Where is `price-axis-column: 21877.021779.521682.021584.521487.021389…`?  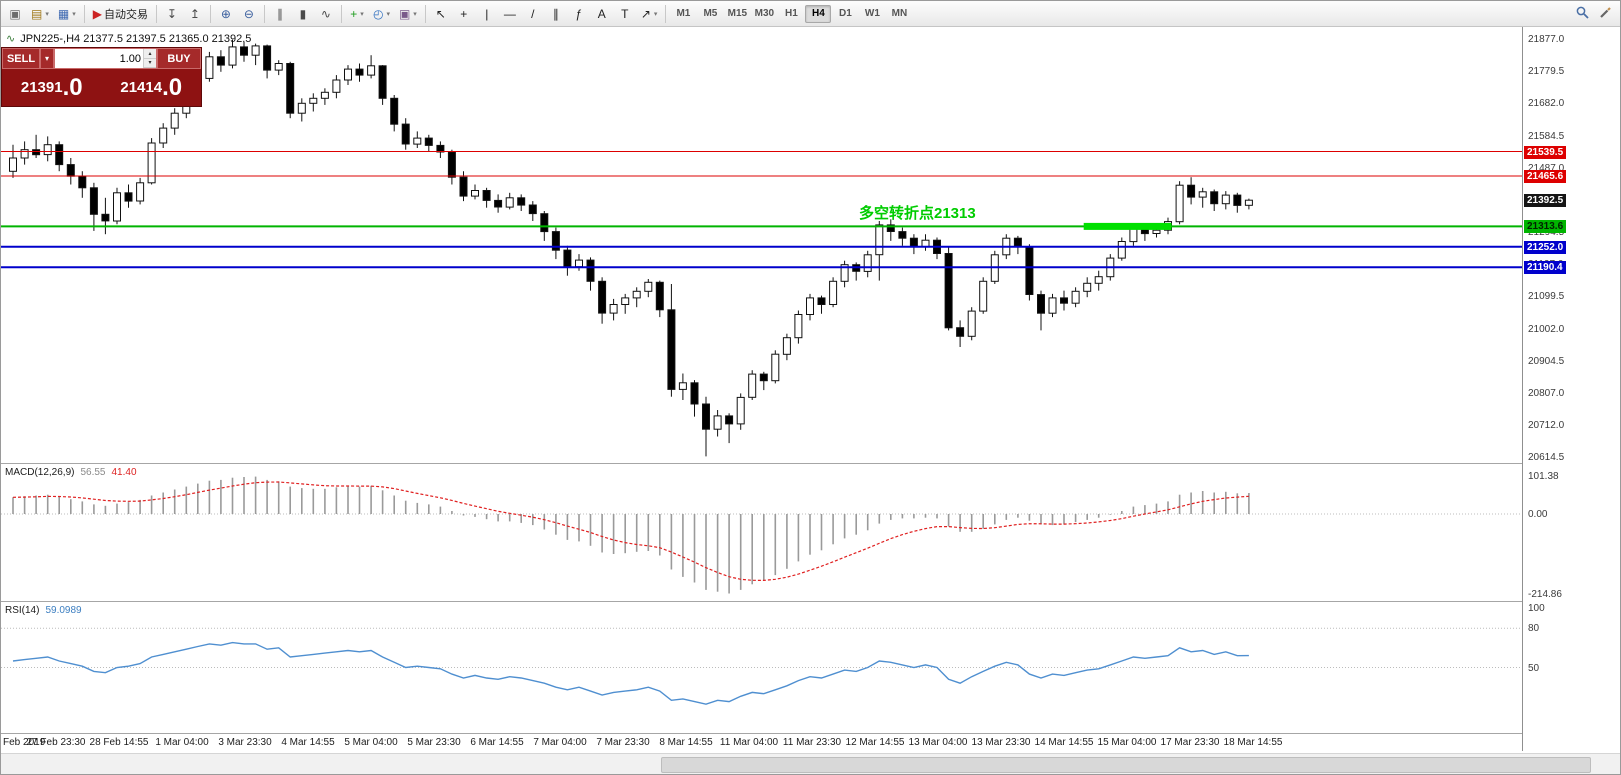
price-axis-column: 21877.021779.521682.021584.521487.021389… is located at coordinates (1571, 389).